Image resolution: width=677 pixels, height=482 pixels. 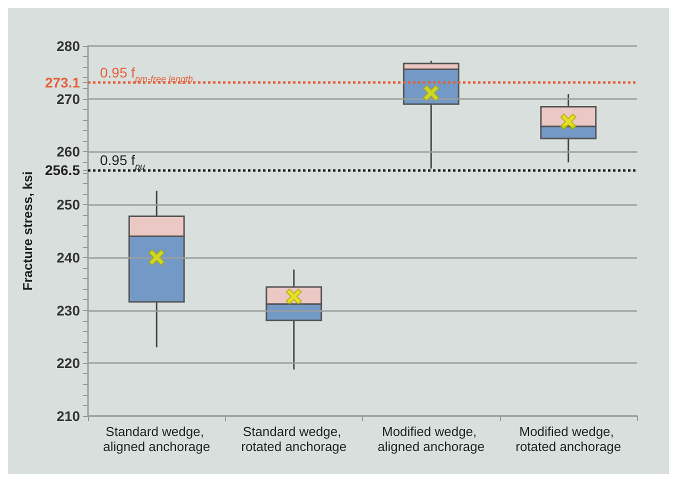 I want to click on y-tick-label: 220, so click(x=68, y=363).